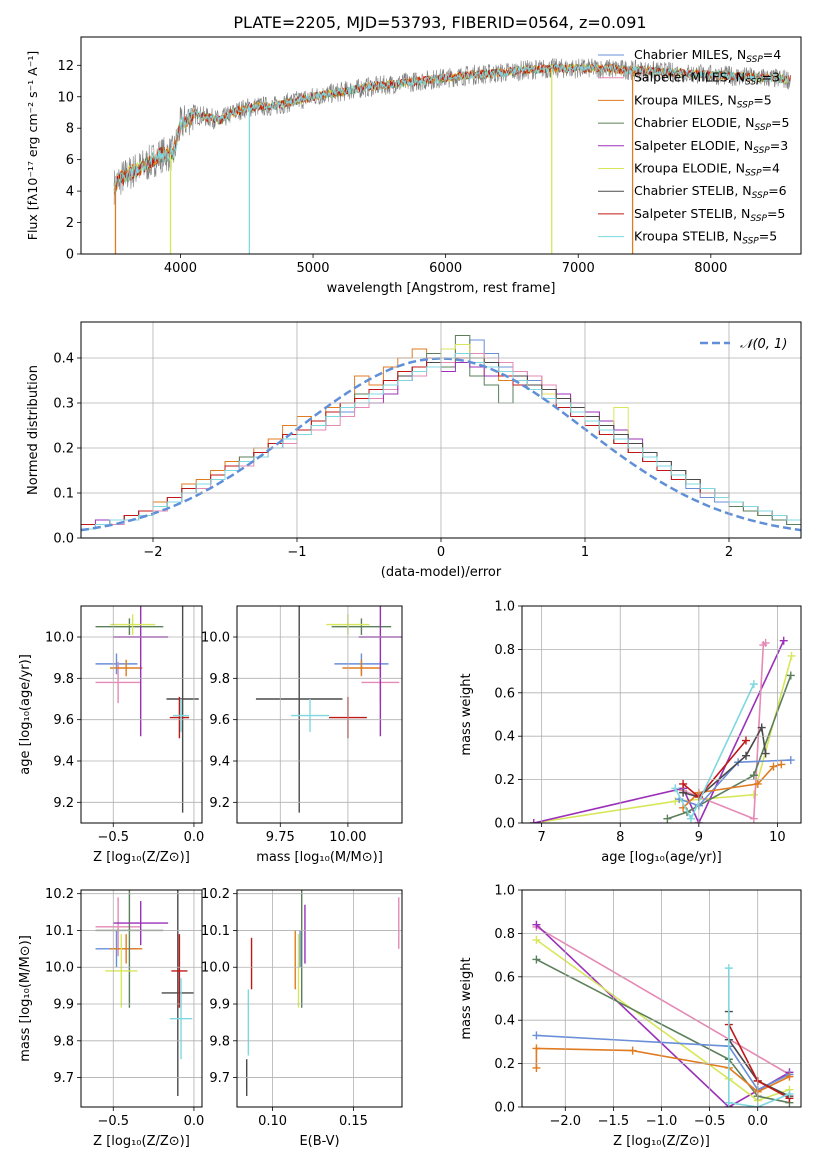  Describe the element at coordinates (32, 145) in the screenshot. I see `y-axis-label: Flux [fλ10⁻¹⁷ erg cm⁻² s⁻¹ A⁻¹]` at that location.